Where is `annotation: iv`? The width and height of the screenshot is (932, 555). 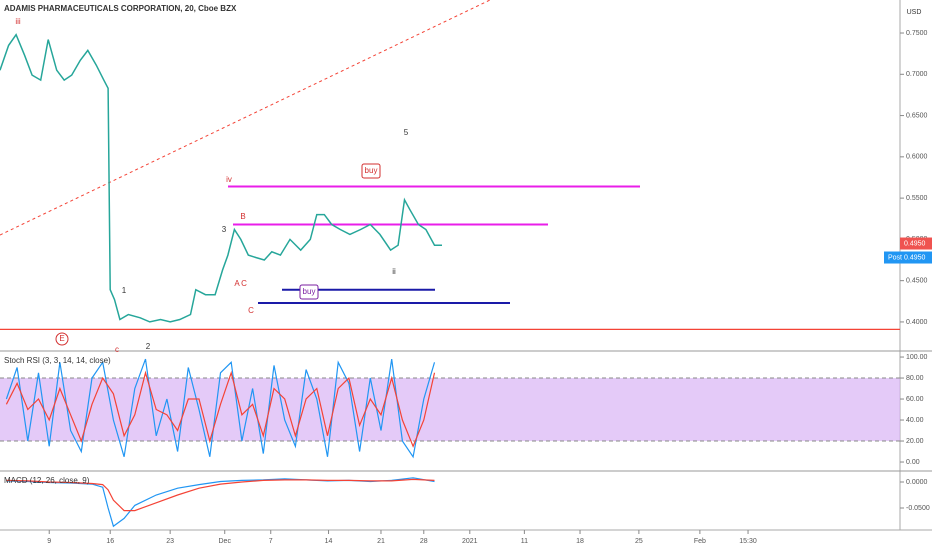
annotation: iv is located at coordinates (229, 179).